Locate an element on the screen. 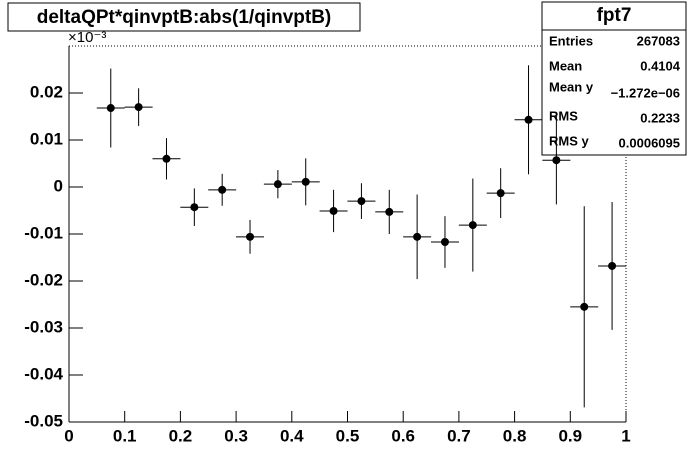 The height and width of the screenshot is (472, 696). stats-value: 267083 is located at coordinates (658, 40).